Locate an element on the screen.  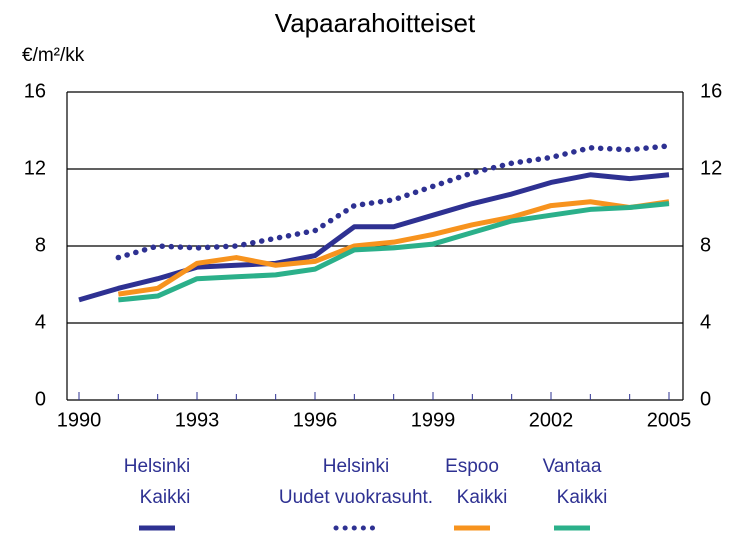
x-tick-label: 1990 is located at coordinates (79, 420).